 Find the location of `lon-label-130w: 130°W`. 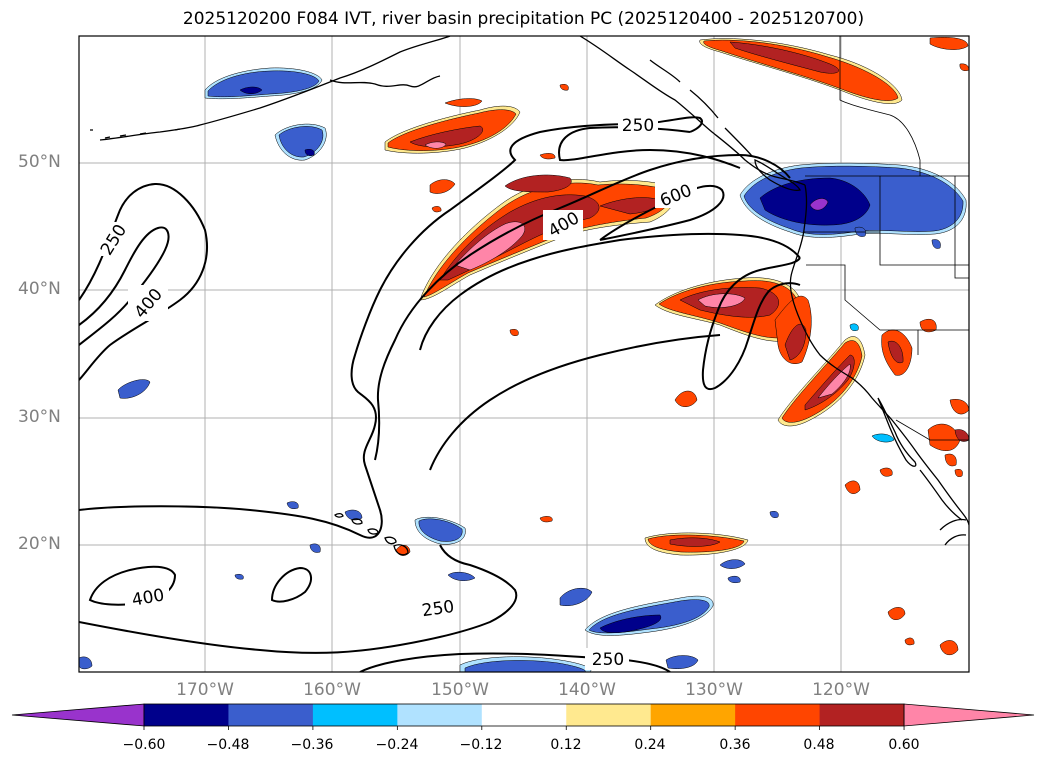

lon-label-130w: 130°W is located at coordinates (714, 690).